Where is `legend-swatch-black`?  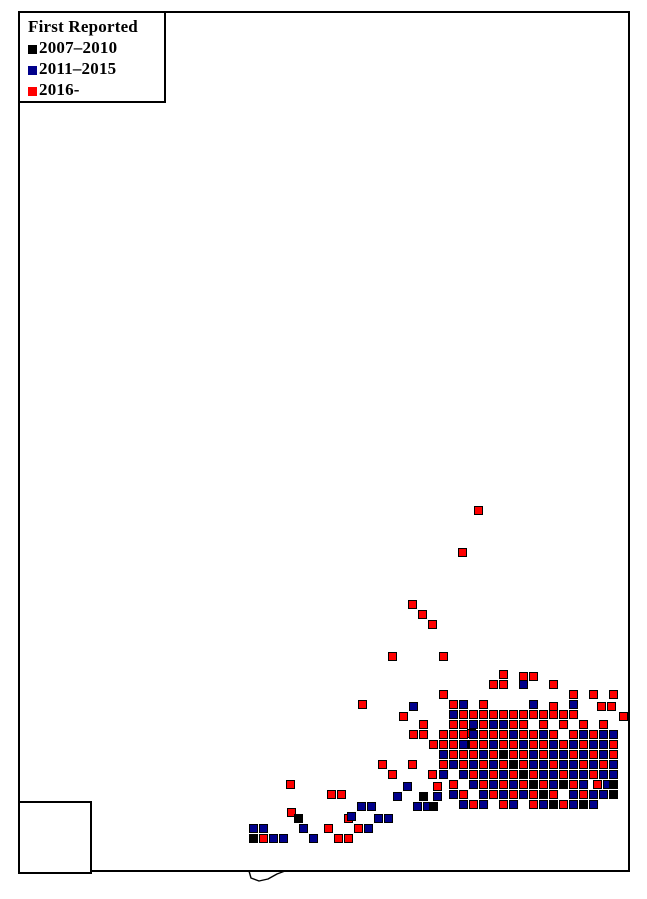 legend-swatch-black is located at coordinates (32, 49).